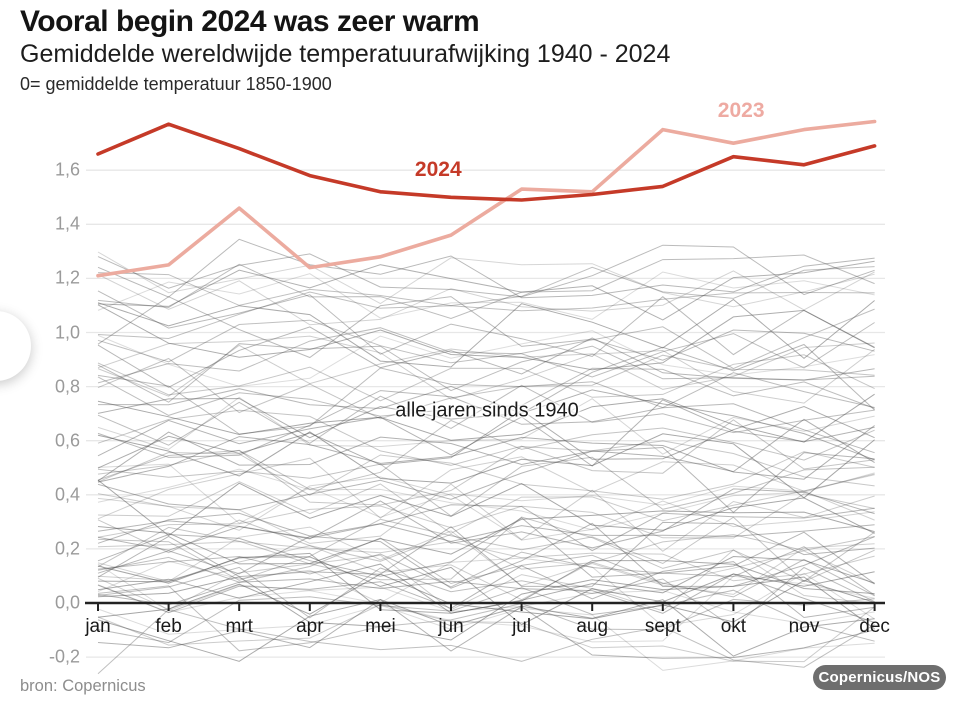 Image resolution: width=961 pixels, height=702 pixels. I want to click on series-label-2023: 2023, so click(741, 110).